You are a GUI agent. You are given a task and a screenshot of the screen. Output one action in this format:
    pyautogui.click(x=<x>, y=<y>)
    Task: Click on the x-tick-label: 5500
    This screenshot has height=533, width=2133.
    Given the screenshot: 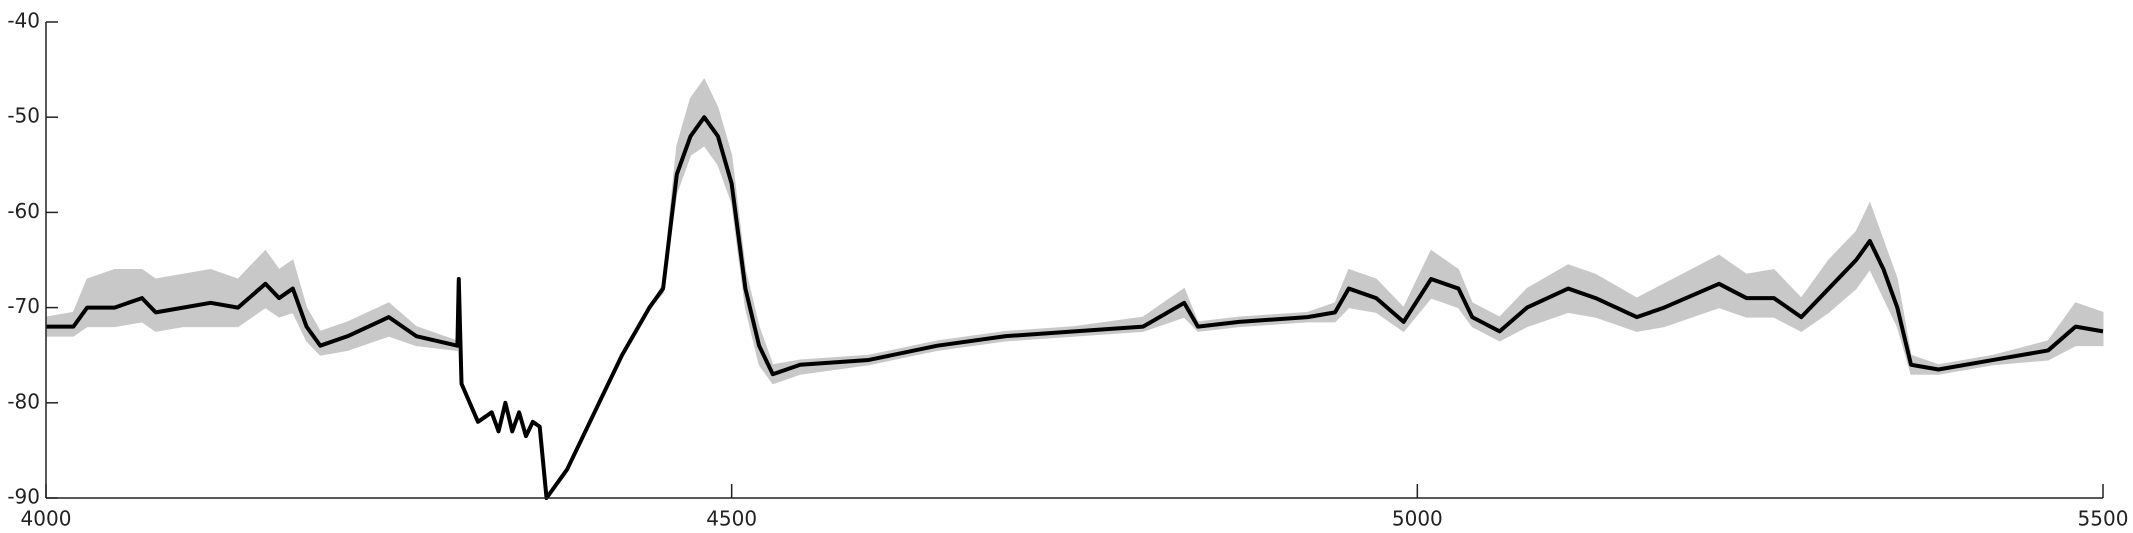 What is the action you would take?
    pyautogui.click(x=2103, y=519)
    